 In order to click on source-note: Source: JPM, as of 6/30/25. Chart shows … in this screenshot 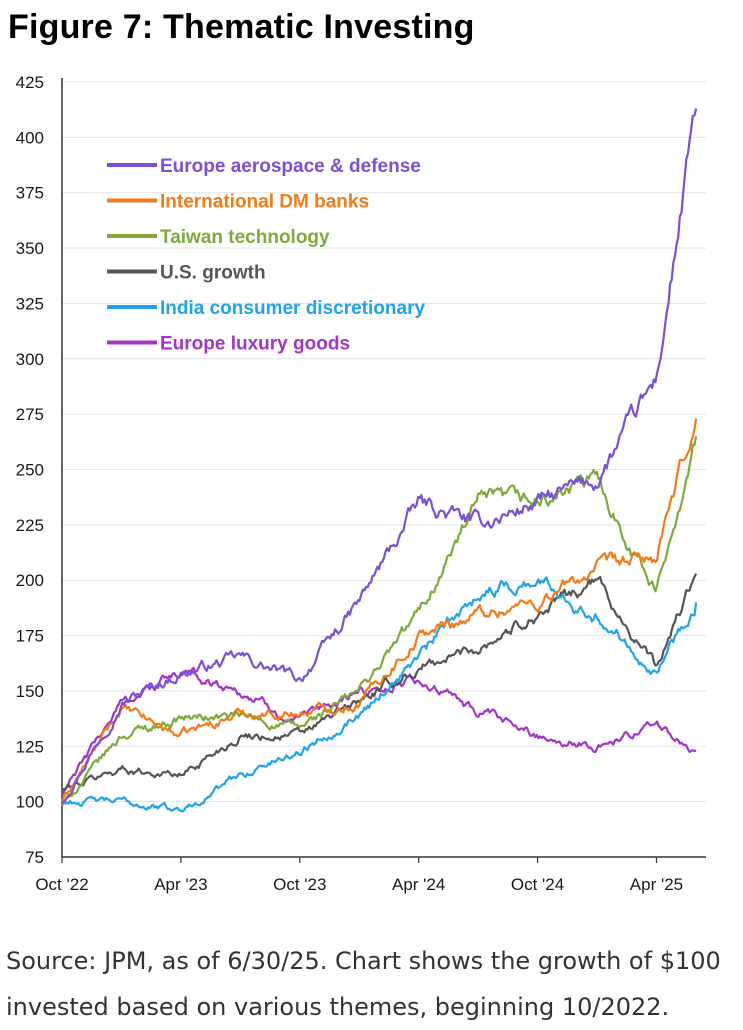, I will do `click(363, 984)`.